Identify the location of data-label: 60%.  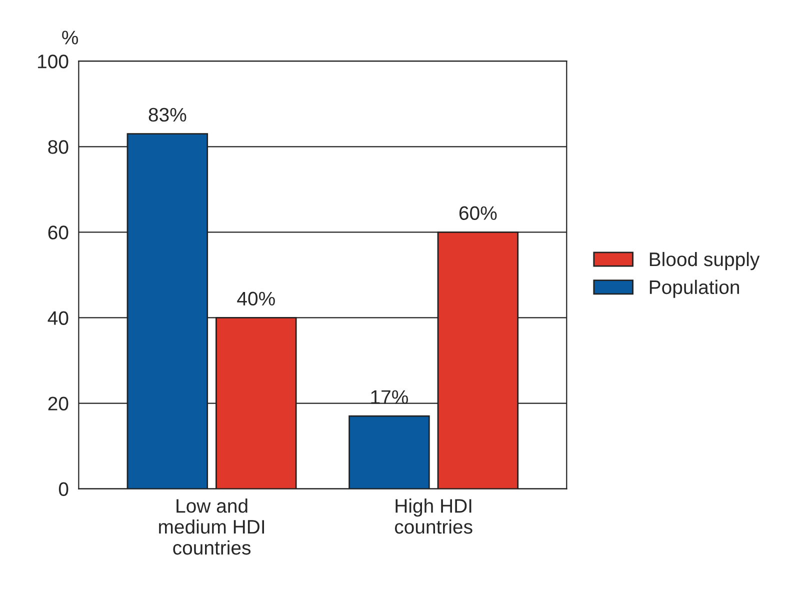
(478, 213).